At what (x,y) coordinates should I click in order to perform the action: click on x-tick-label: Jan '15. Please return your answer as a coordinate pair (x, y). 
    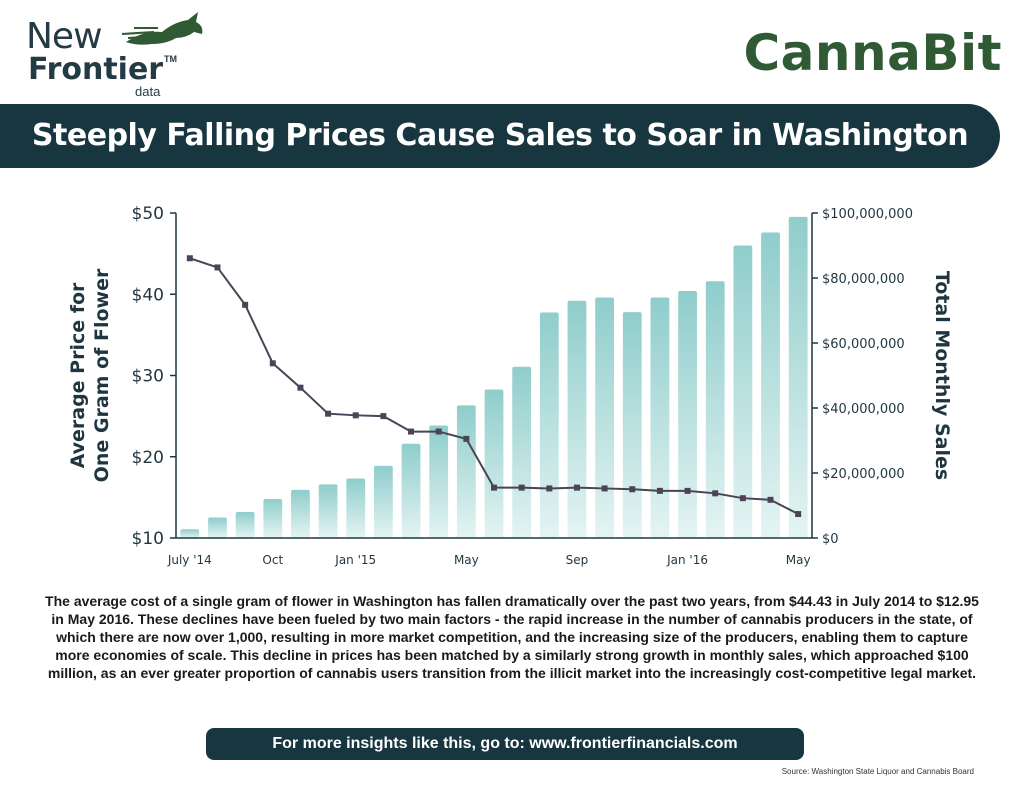
    Looking at the image, I should click on (355, 560).